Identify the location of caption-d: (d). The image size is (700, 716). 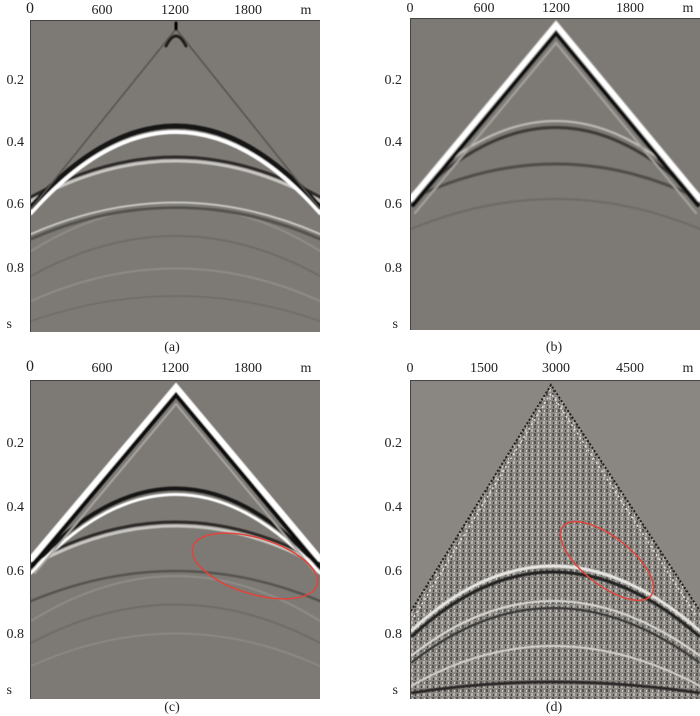
(554, 707).